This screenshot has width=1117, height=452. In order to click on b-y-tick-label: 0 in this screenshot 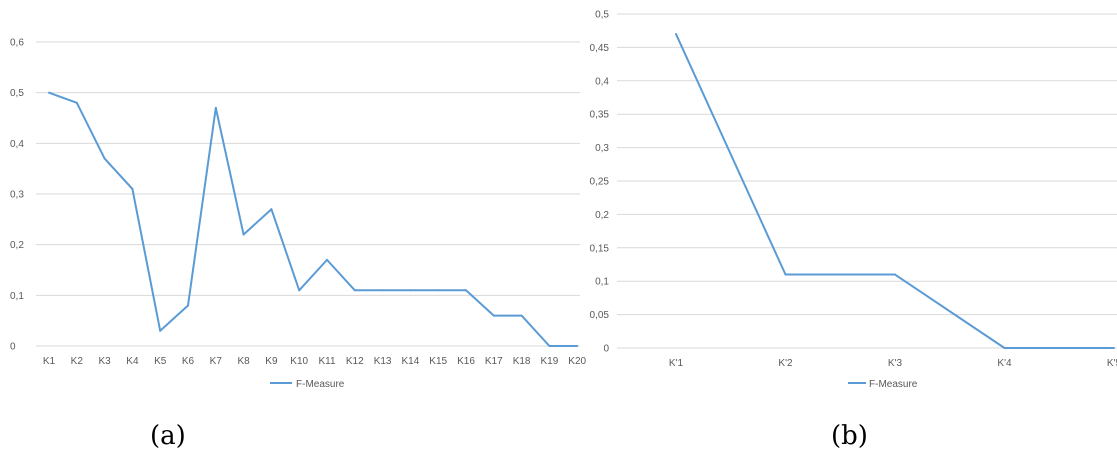, I will do `click(606, 349)`.